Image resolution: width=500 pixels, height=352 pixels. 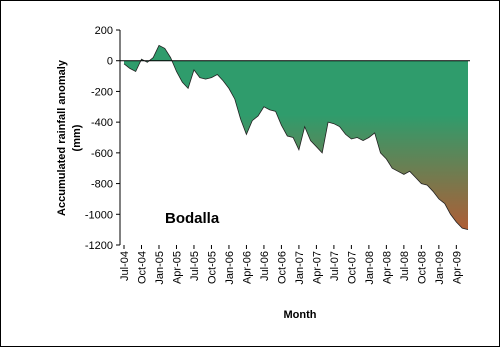 What do you see at coordinates (422, 267) in the screenshot?
I see `x-tick-label: Oct-08` at bounding box center [422, 267].